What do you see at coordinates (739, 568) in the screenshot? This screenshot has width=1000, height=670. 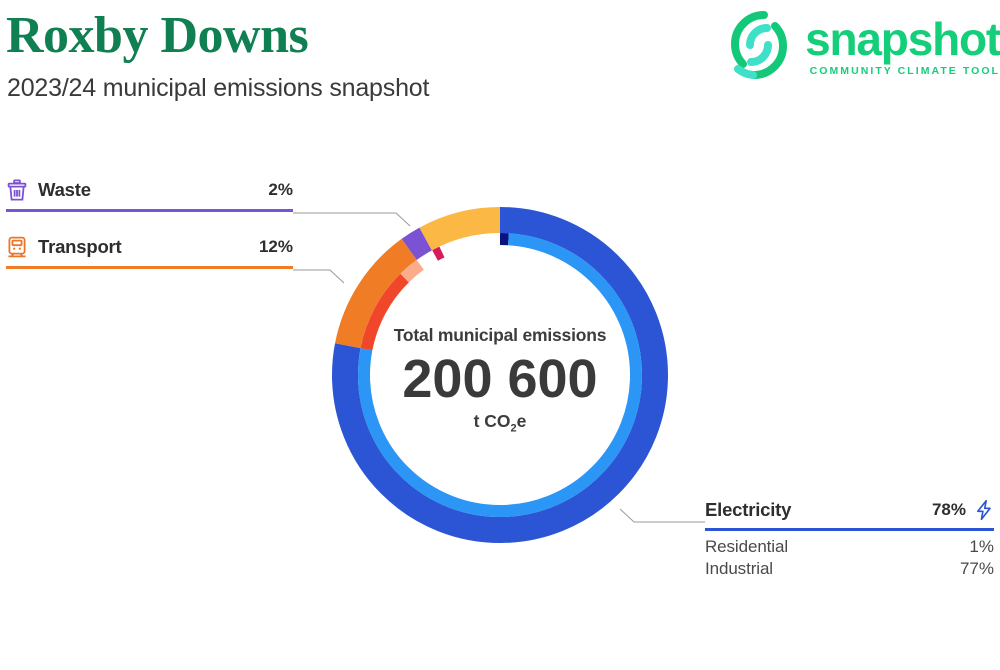 I see `sub-item-label: Industrial` at bounding box center [739, 568].